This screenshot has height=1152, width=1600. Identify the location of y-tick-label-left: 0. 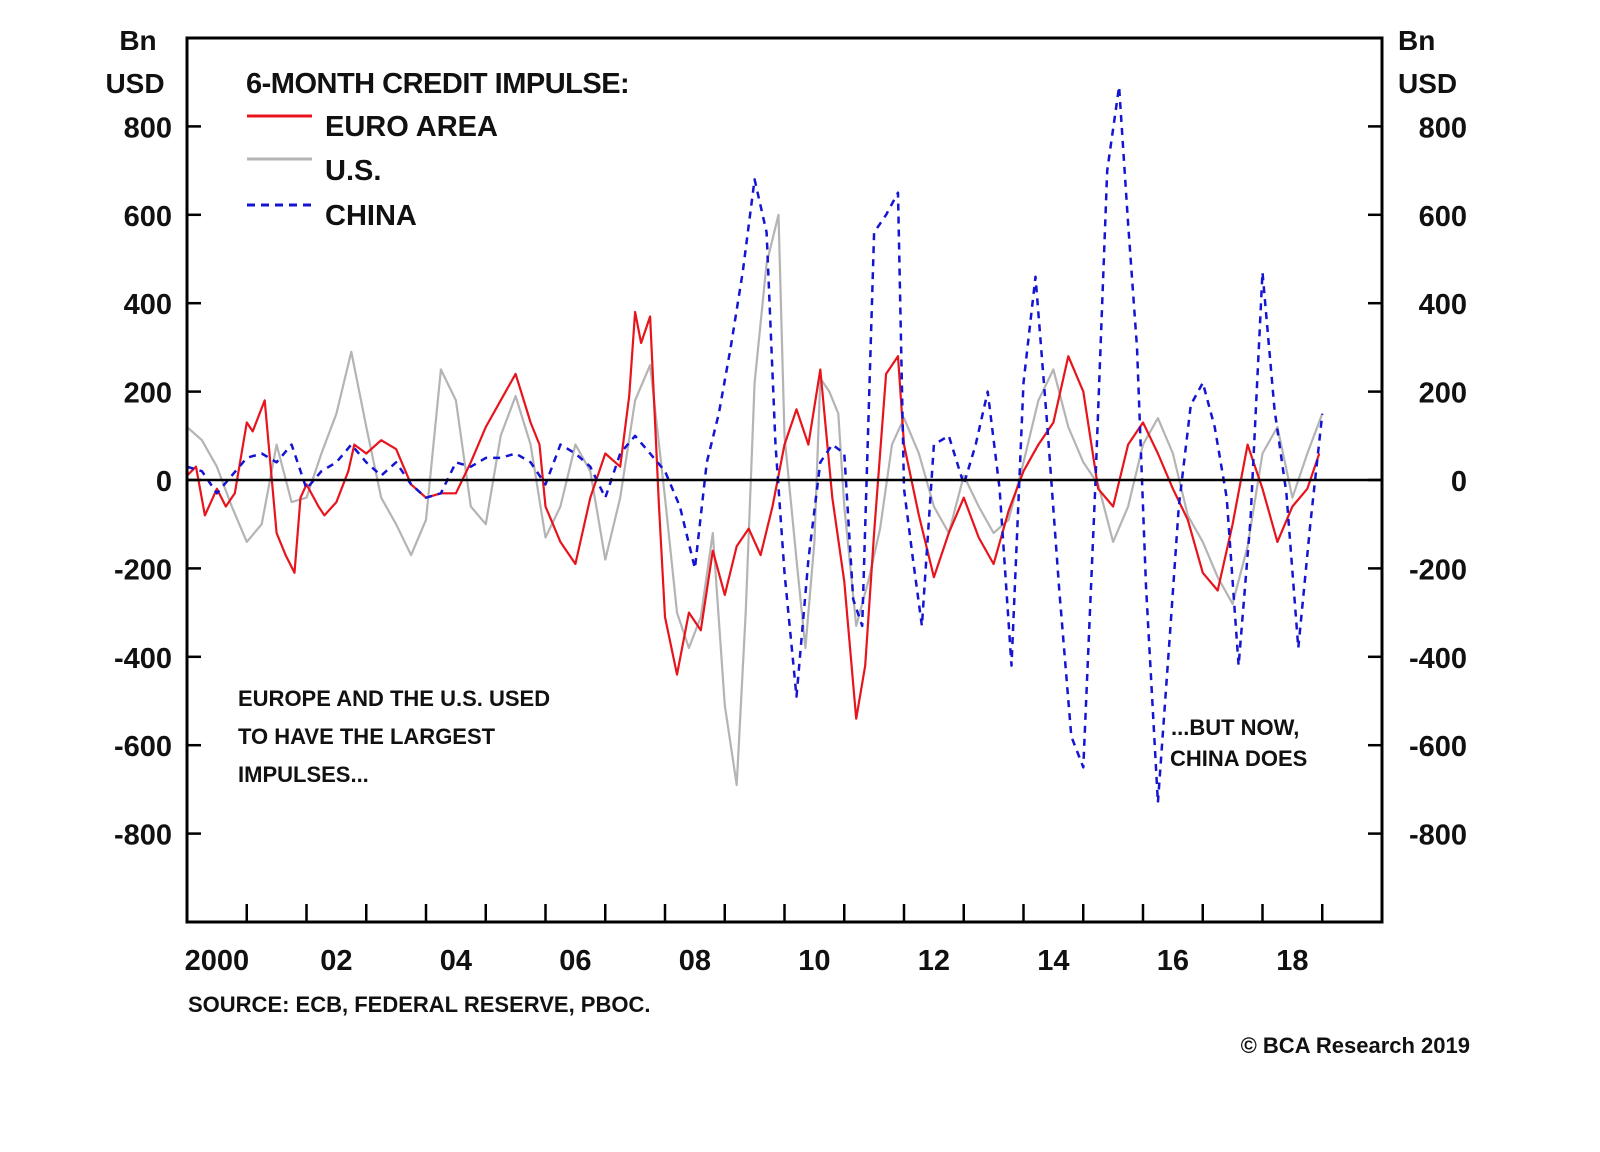
(164, 482).